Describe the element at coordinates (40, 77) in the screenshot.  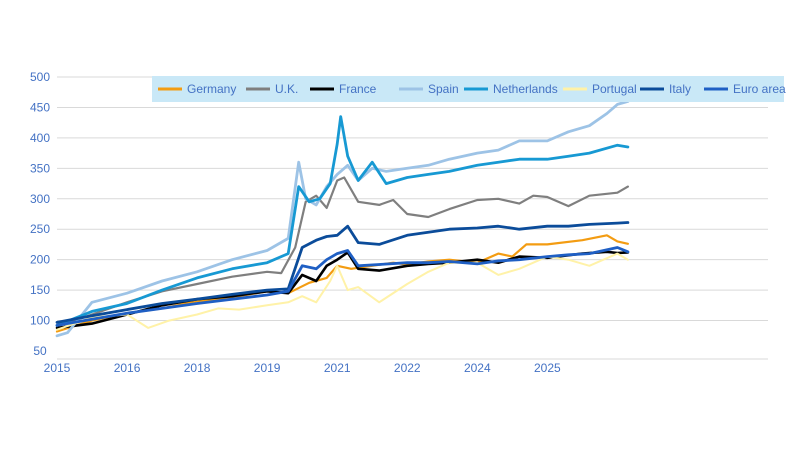
I see `y-tick-label-500: 500` at that location.